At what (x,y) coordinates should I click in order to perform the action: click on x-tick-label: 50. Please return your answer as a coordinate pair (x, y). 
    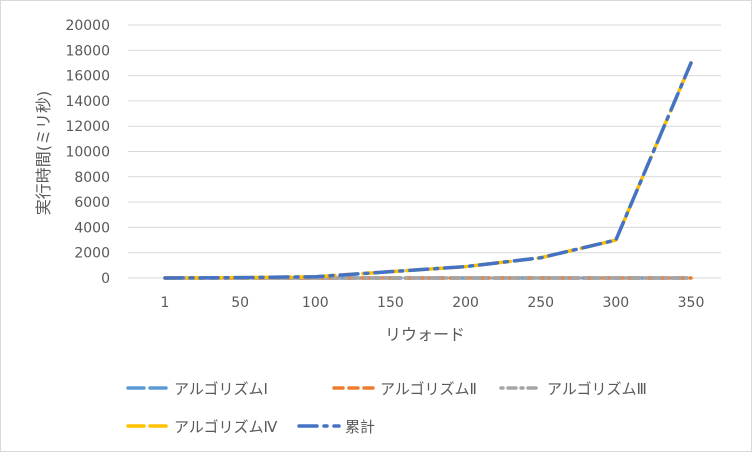
    Looking at the image, I should click on (240, 303).